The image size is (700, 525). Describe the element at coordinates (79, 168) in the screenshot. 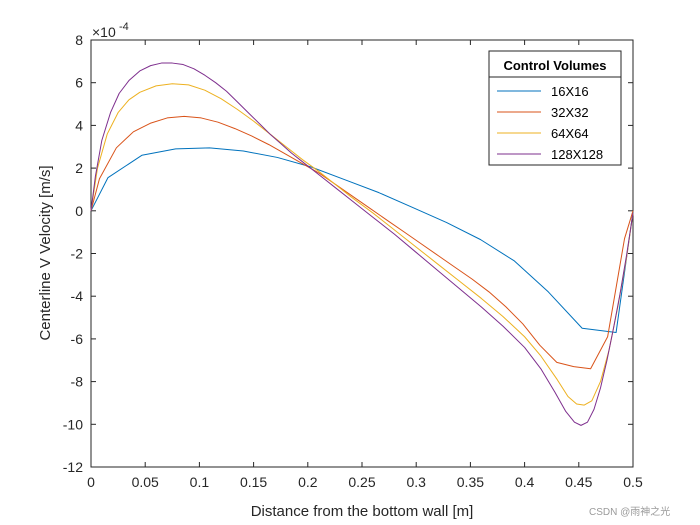

I see `y-tick-label: 2` at that location.